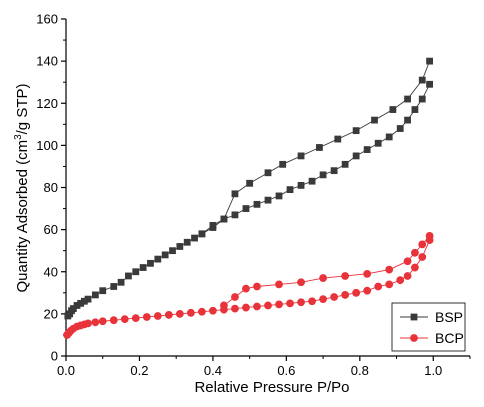  Describe the element at coordinates (47, 103) in the screenshot. I see `y-tick-label: 120` at that location.